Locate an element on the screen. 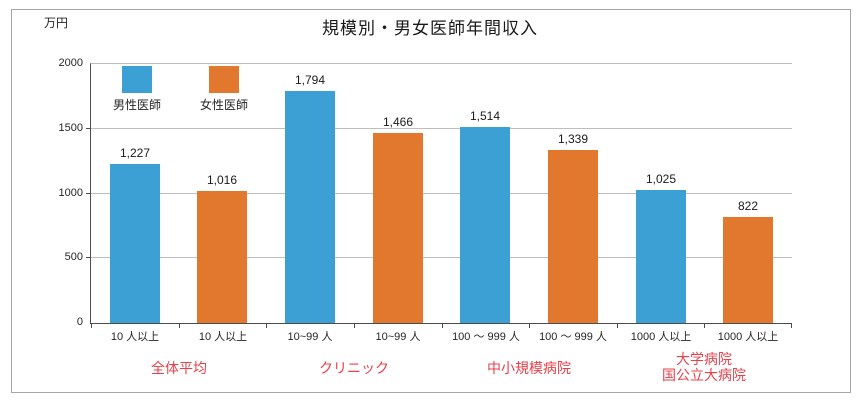 The height and width of the screenshot is (400, 860). bar-value-label: 1,016 is located at coordinates (222, 180).